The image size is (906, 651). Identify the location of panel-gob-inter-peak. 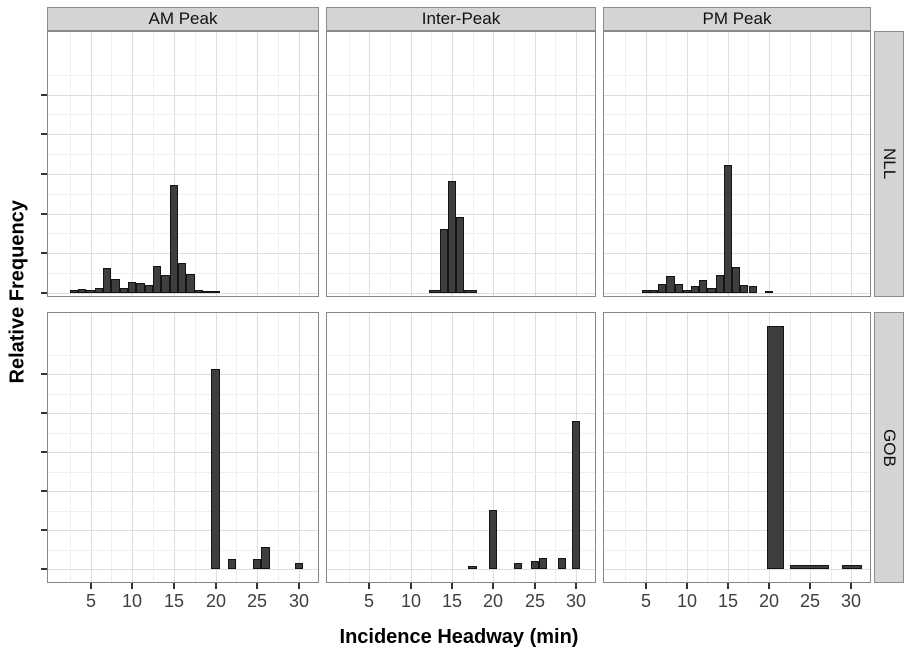
(461, 447).